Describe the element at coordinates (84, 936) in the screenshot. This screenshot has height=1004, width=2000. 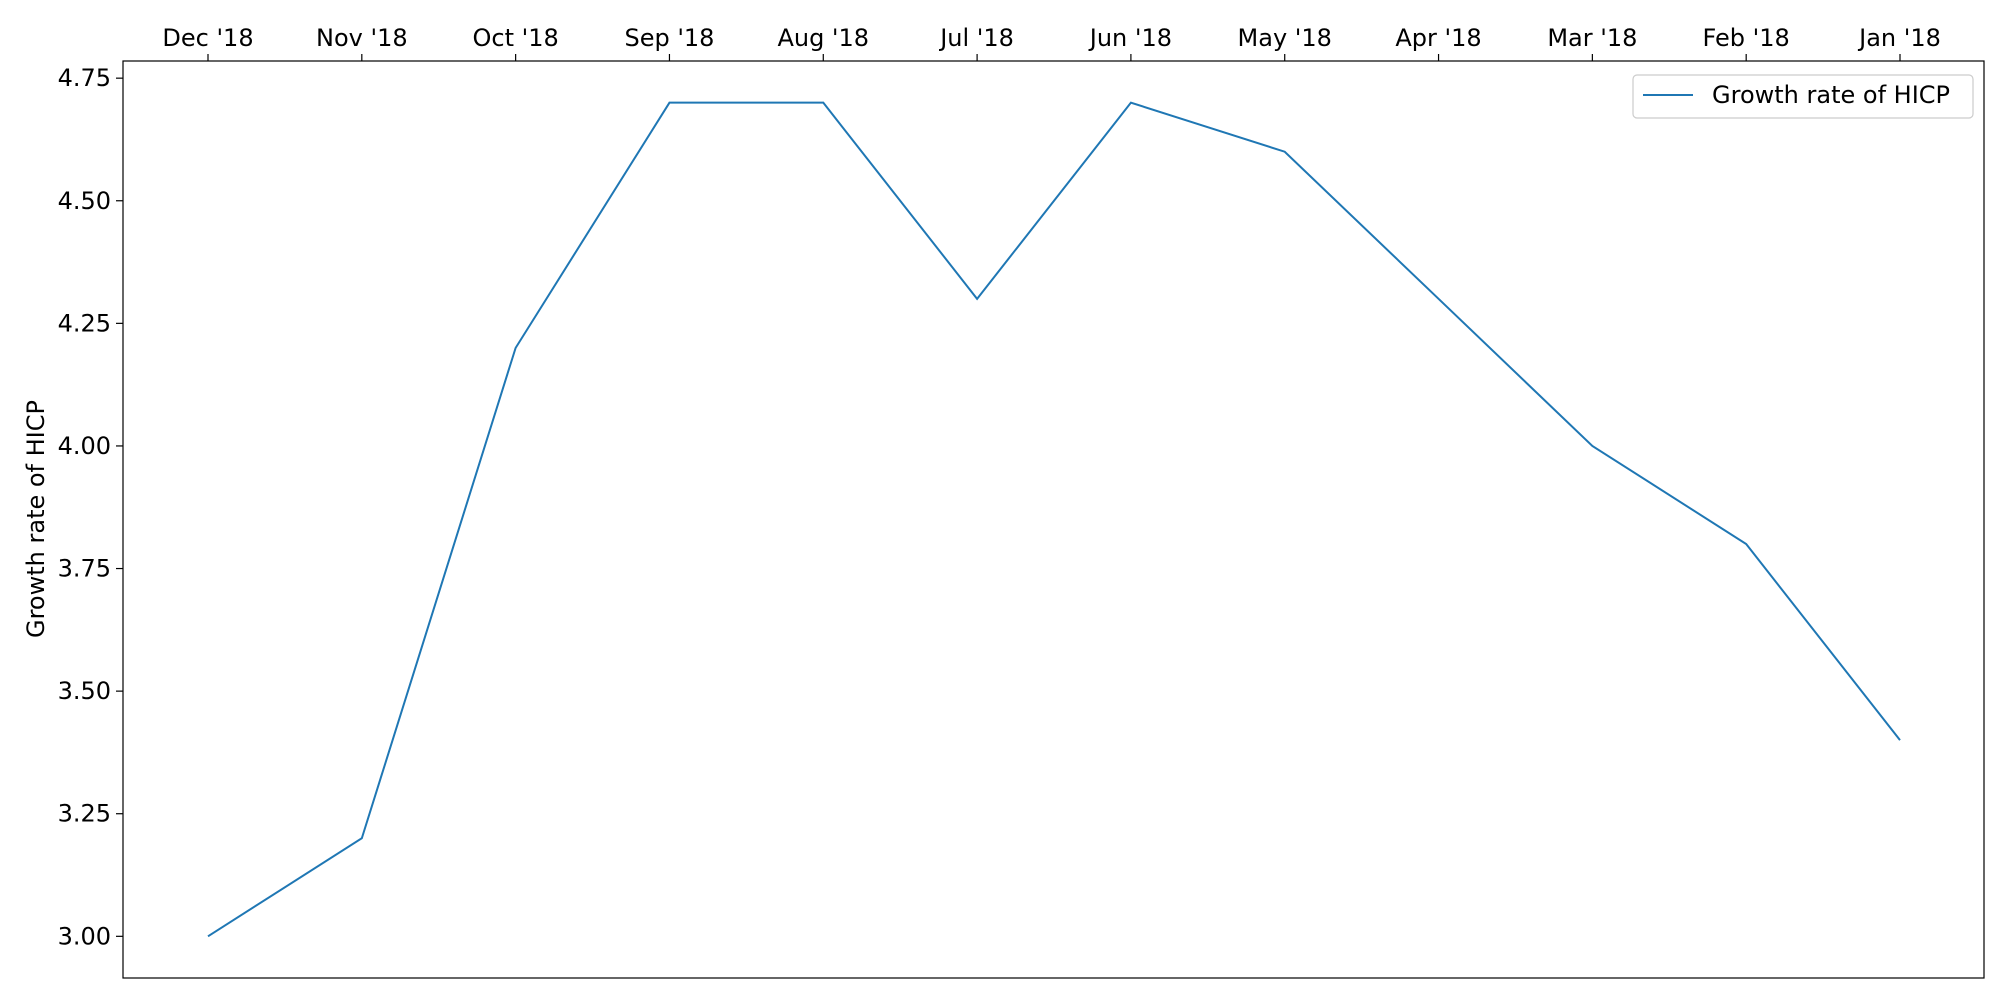
I see `y-tick-label: 3.00` at that location.